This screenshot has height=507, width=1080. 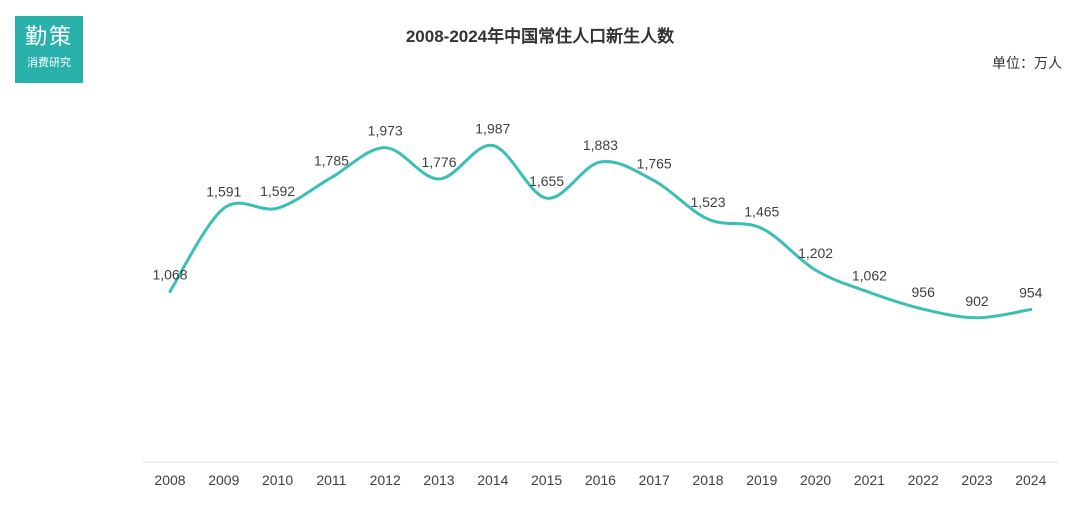 What do you see at coordinates (977, 301) in the screenshot?
I see `data-label: 902` at bounding box center [977, 301].